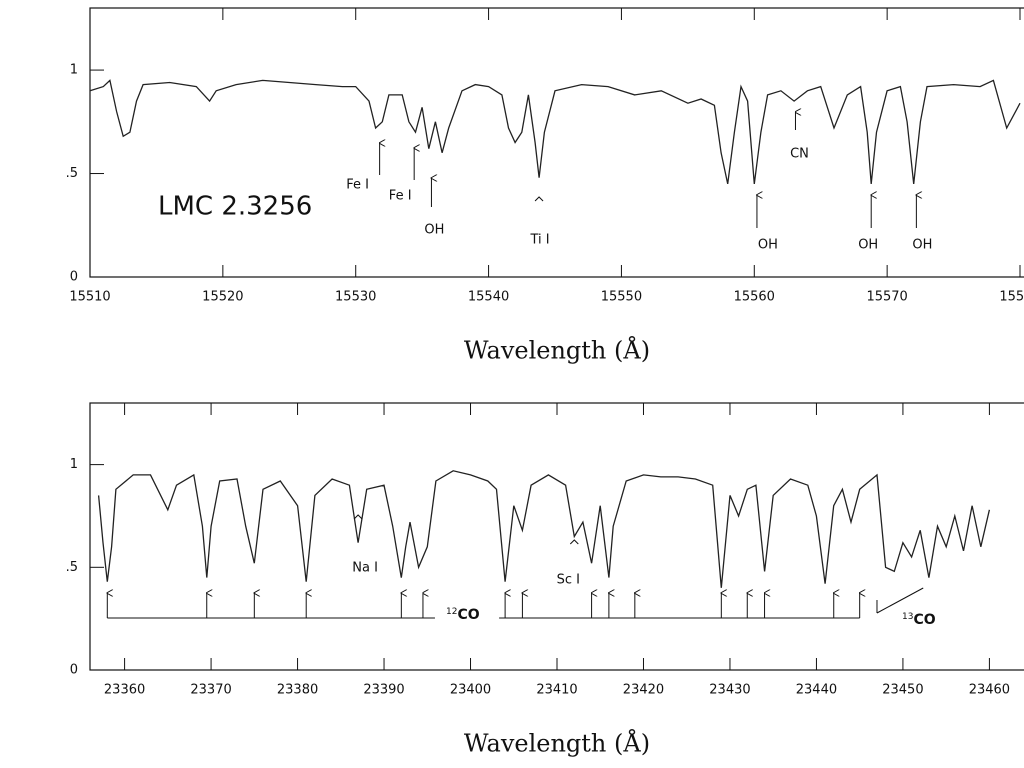 The height and width of the screenshot is (768, 1024). What do you see at coordinates (900, 600) in the screenshot?
I see `co13-slash` at bounding box center [900, 600].